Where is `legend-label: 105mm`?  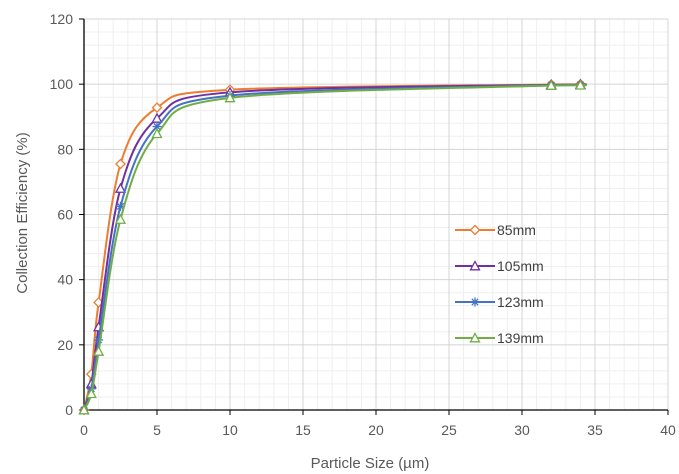
legend-label: 105mm is located at coordinates (520, 266).